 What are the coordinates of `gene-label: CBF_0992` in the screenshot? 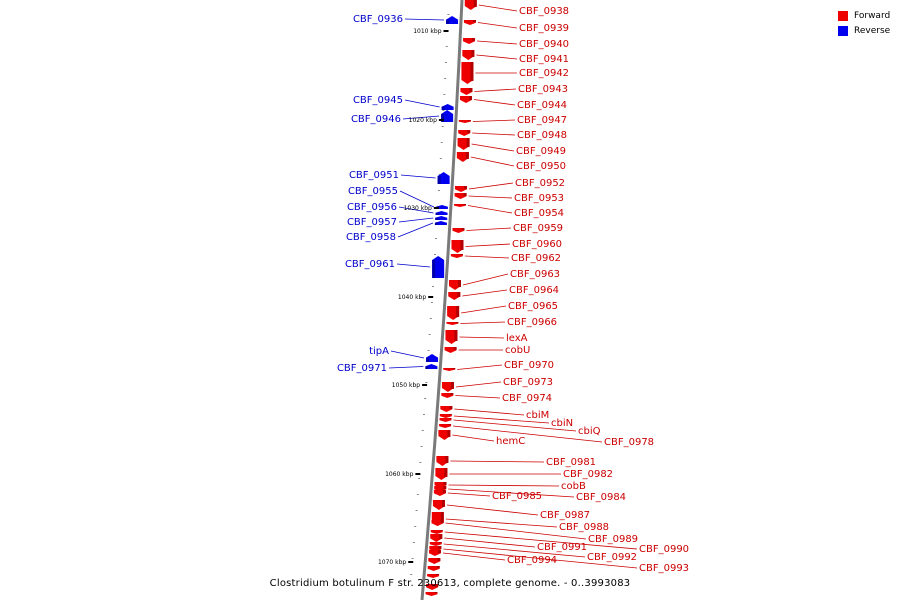 It's located at (612, 557).